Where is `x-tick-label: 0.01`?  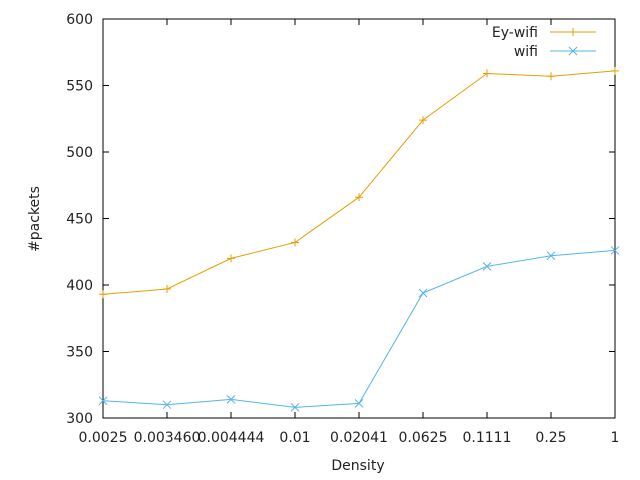
x-tick-label: 0.01 is located at coordinates (294, 438).